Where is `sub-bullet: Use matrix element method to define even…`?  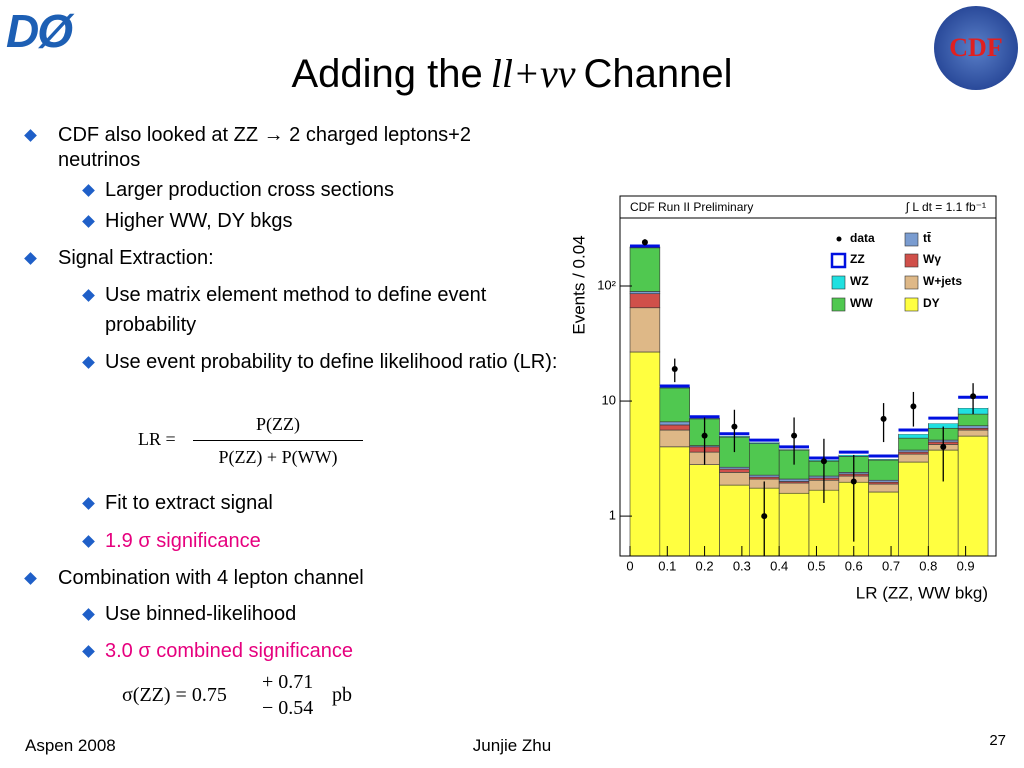
sub-bullet: Use matrix element method to define even… is located at coordinates (296, 310).